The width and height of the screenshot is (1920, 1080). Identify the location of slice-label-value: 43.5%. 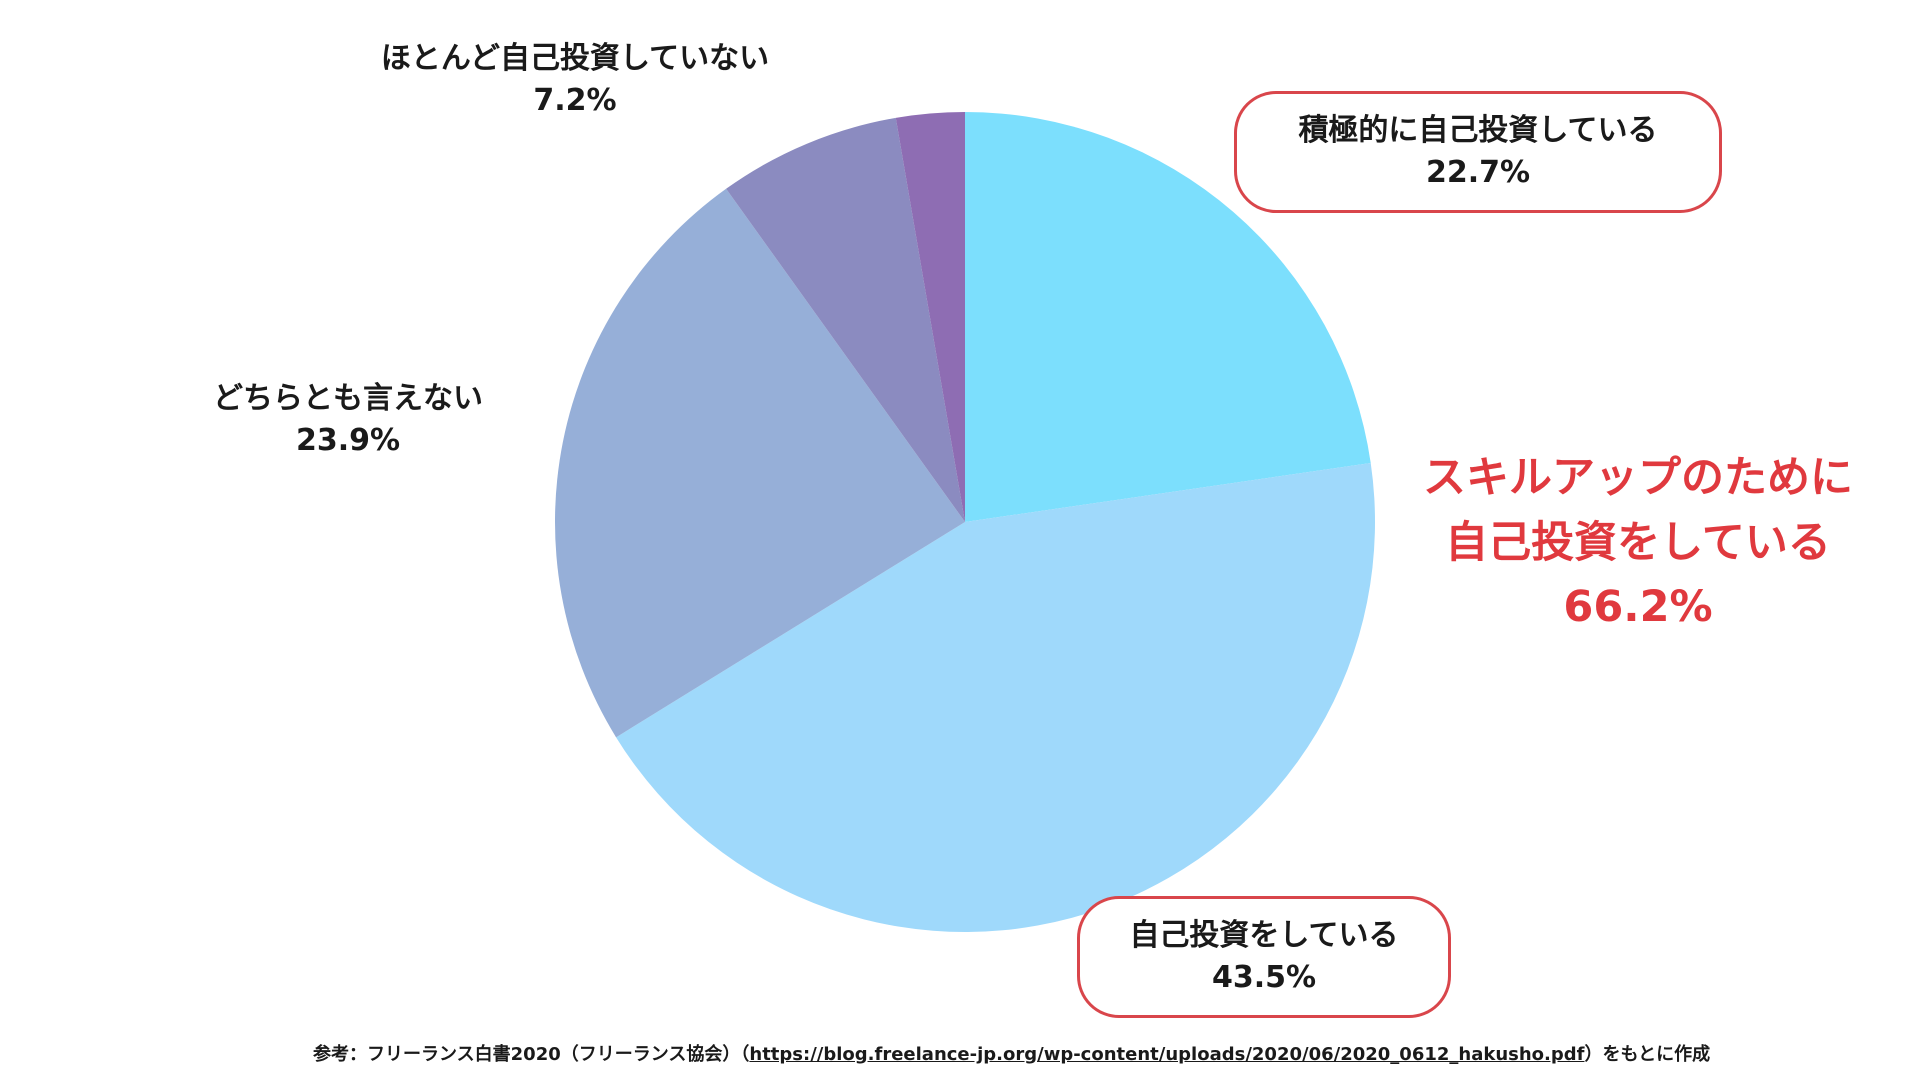
(1264, 977).